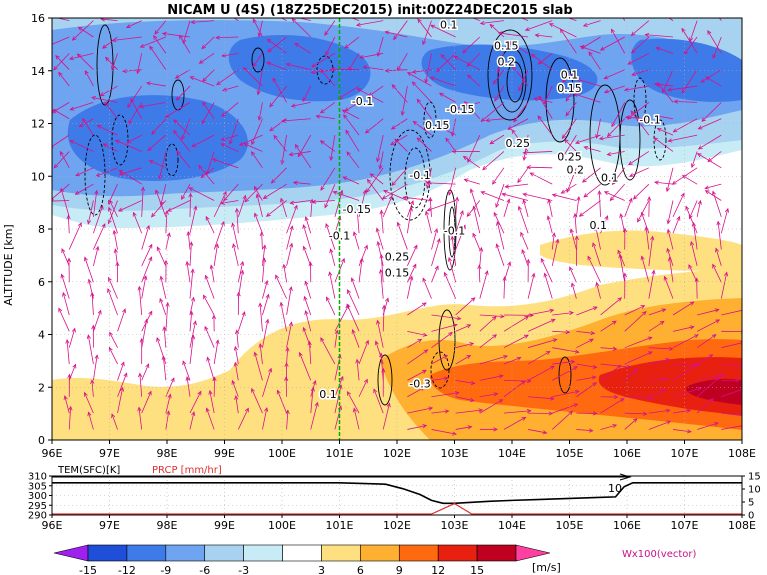  Describe the element at coordinates (751, 503) in the screenshot. I see `y-tick-label: 5` at that location.